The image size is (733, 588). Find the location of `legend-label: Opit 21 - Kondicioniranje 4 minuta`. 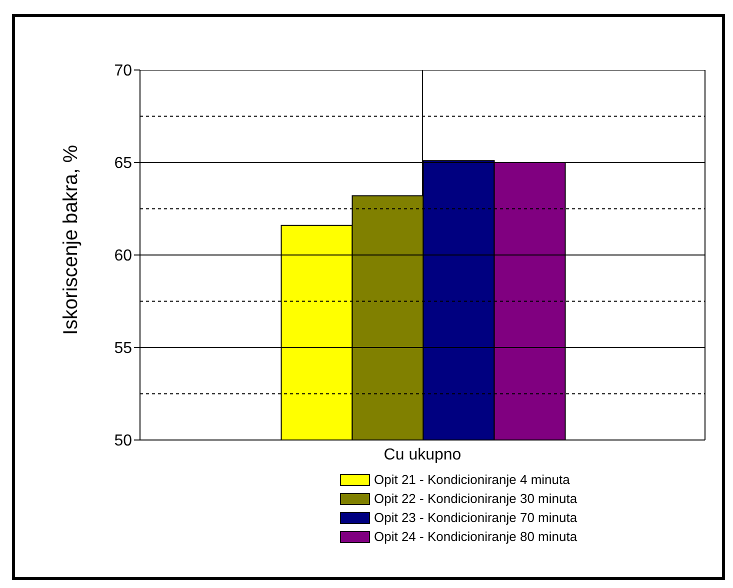

legend-label: Opit 21 - Kondicioniranje 4 minuta is located at coordinates (472, 480).